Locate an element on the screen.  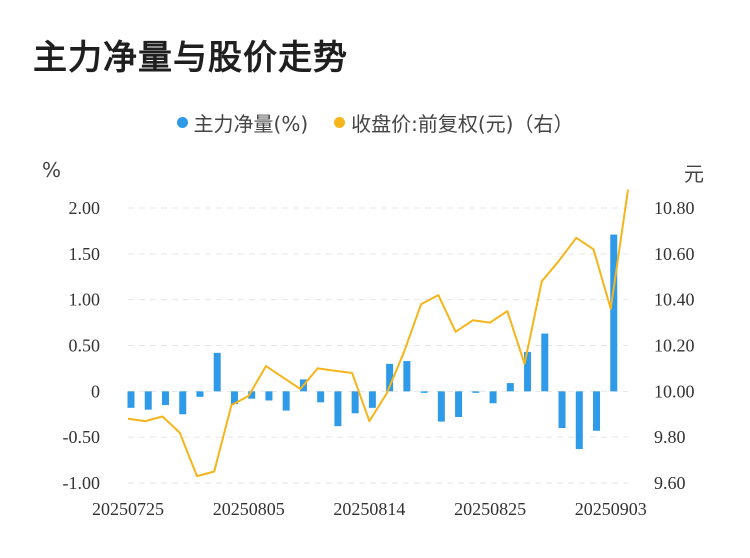
legend-dot-net-volume is located at coordinates (182, 122).